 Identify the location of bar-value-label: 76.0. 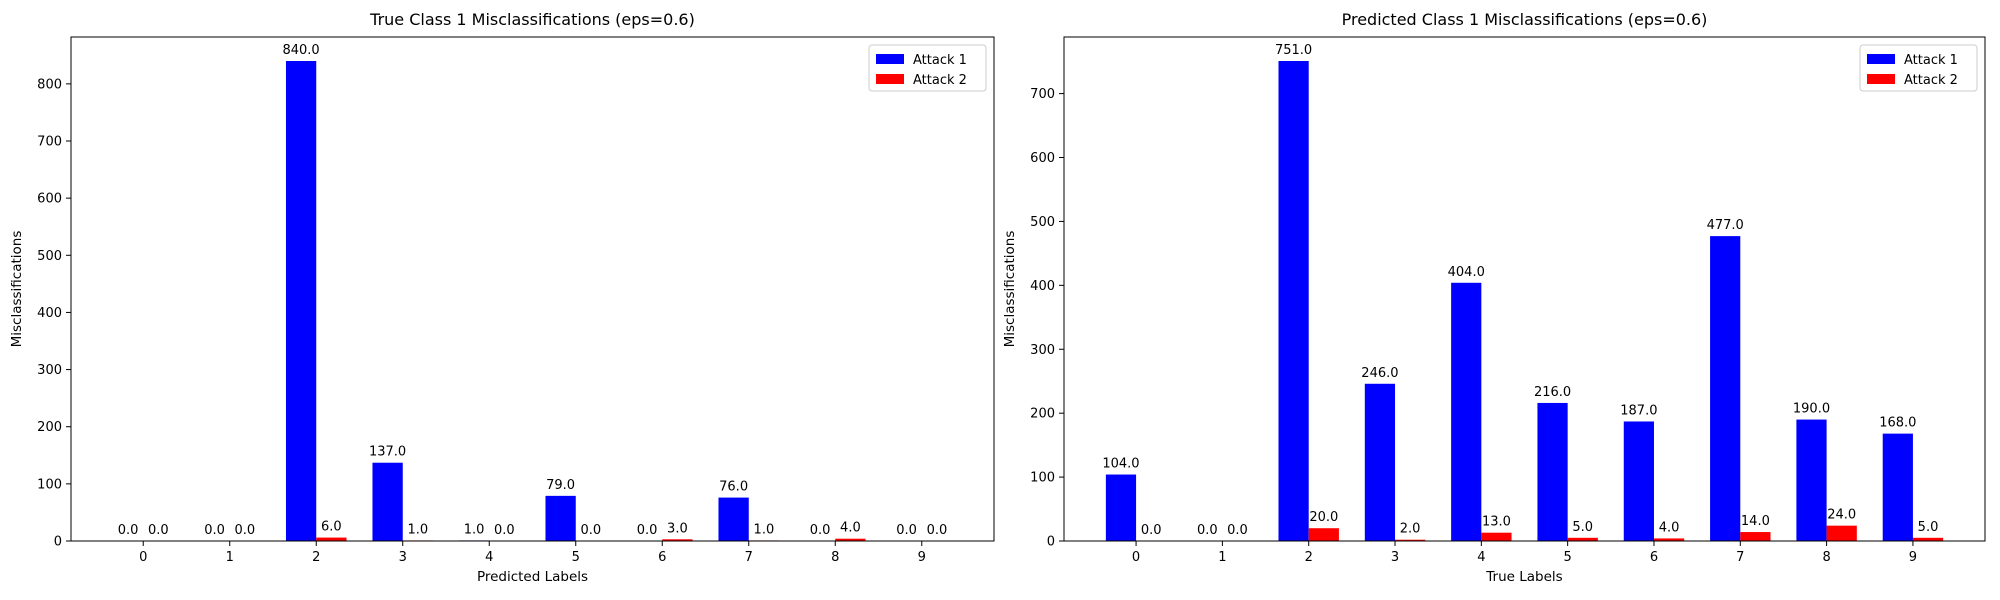
(733, 487).